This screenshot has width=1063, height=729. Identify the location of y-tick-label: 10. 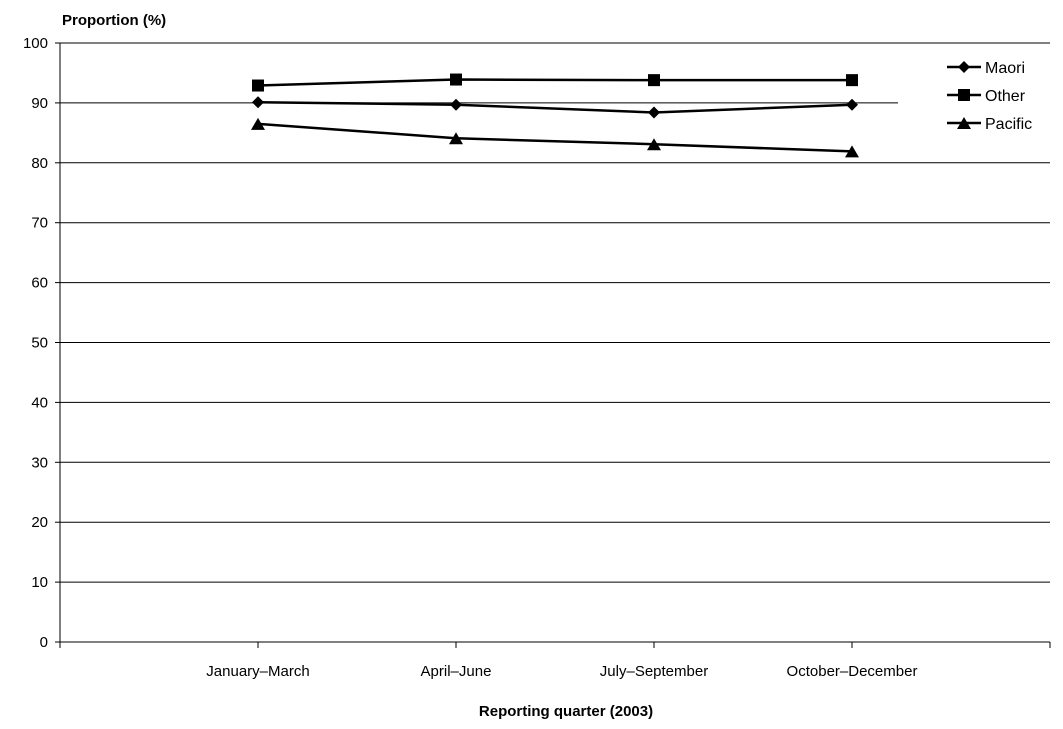
(39, 582).